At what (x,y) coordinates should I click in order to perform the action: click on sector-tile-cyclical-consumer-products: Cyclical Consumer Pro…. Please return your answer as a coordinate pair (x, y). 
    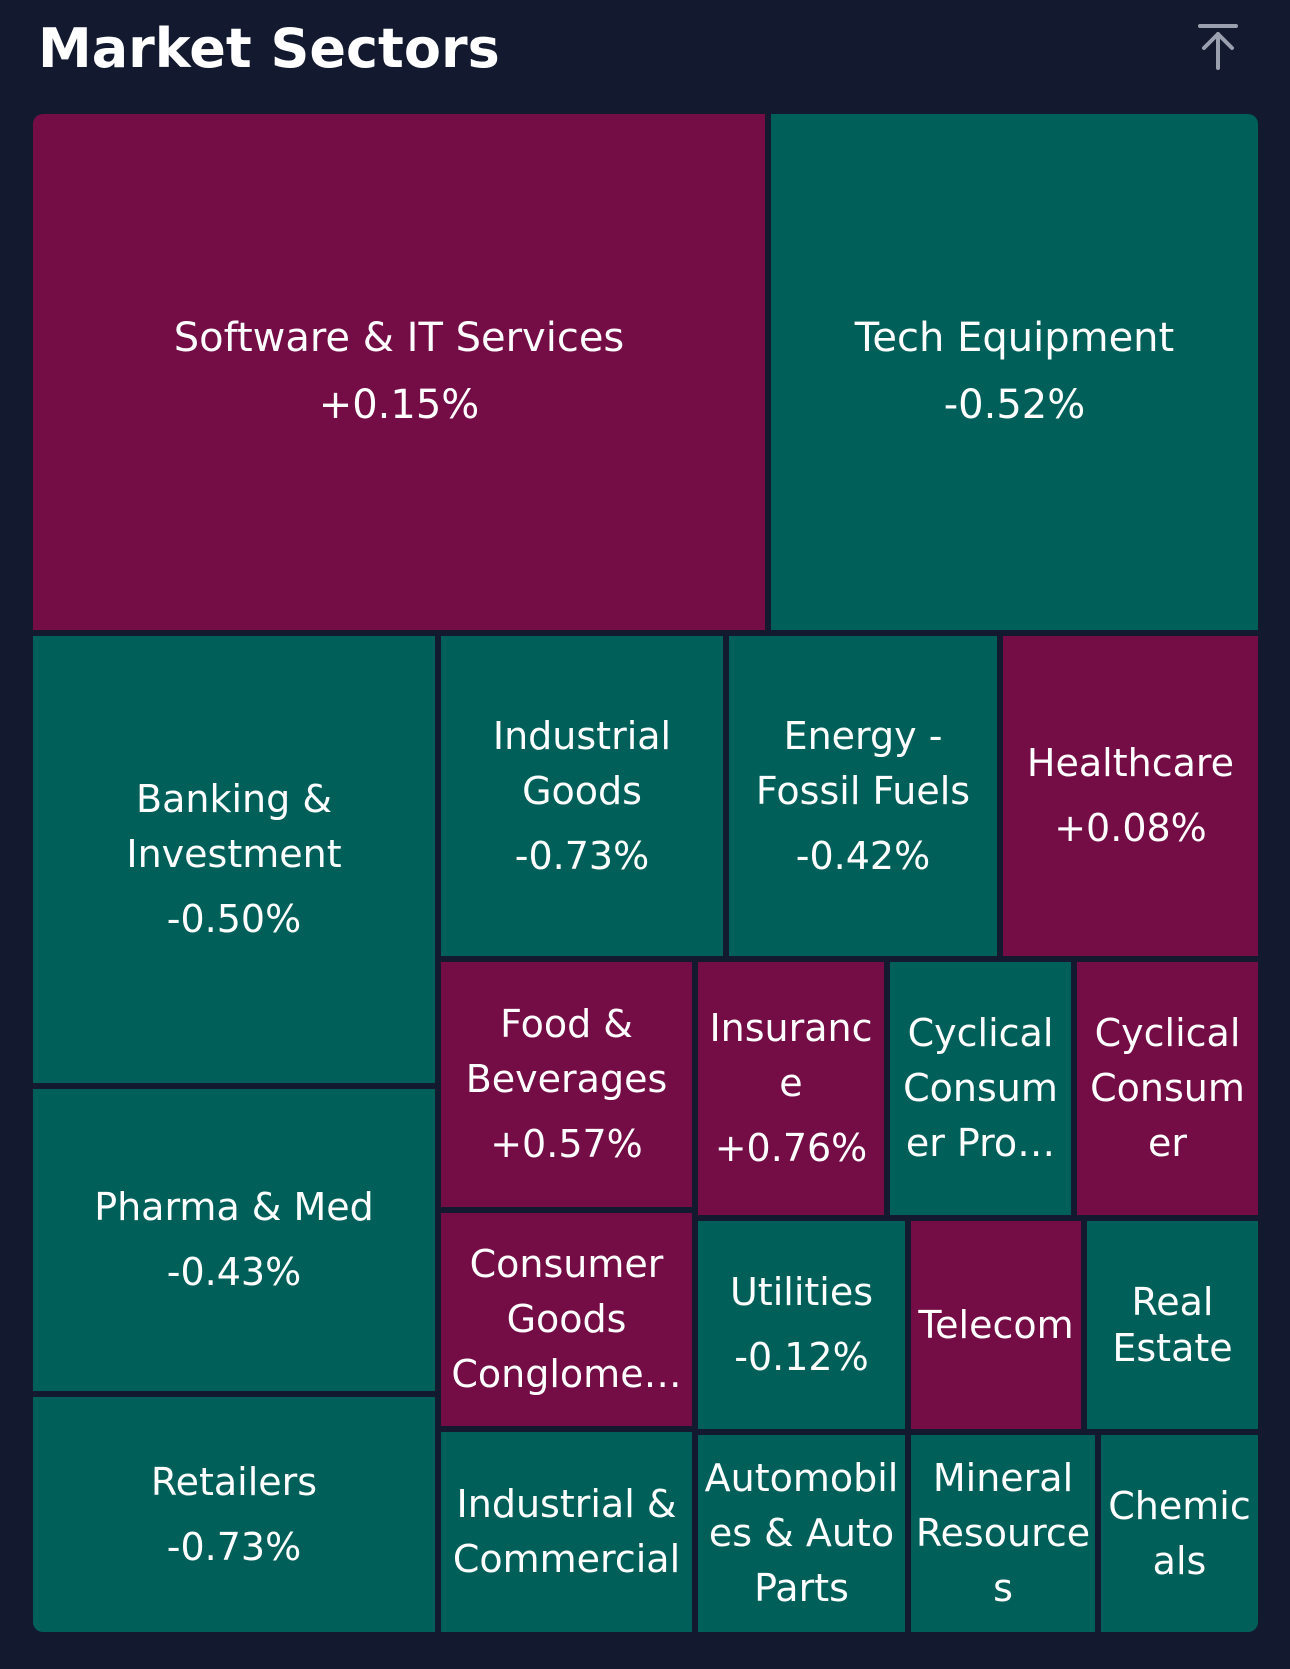
    Looking at the image, I should click on (980, 1088).